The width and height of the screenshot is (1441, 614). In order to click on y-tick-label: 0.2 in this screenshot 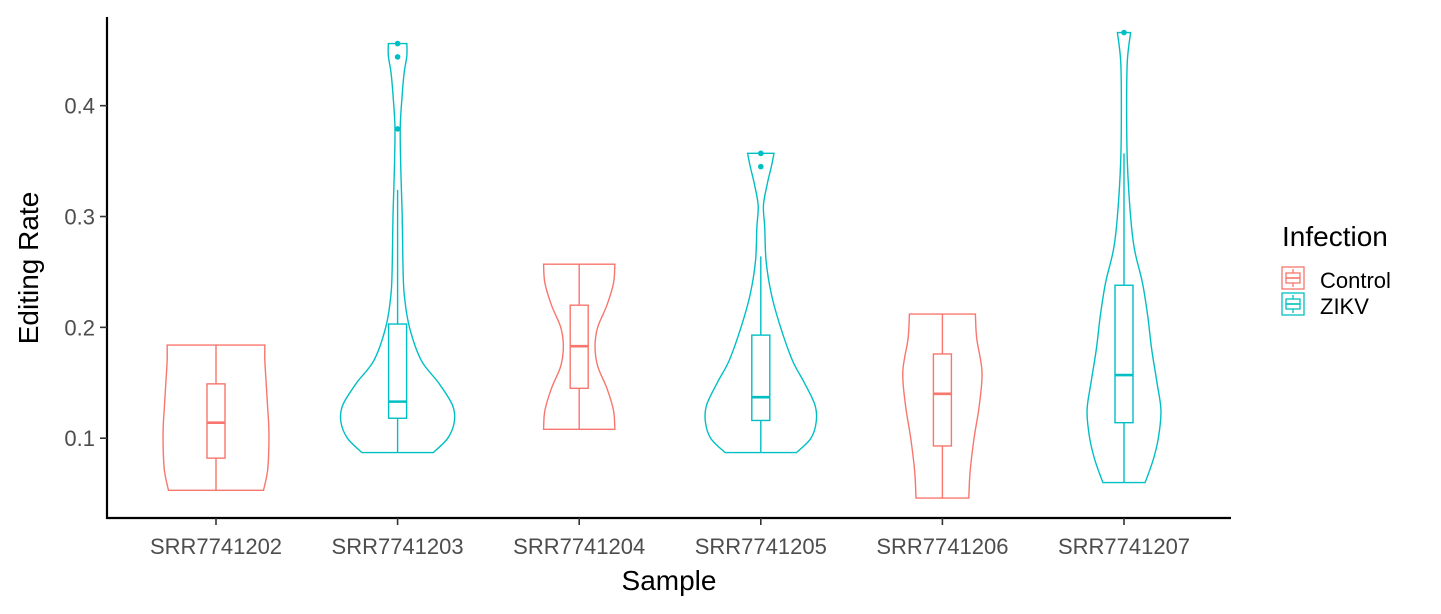, I will do `click(79, 327)`.